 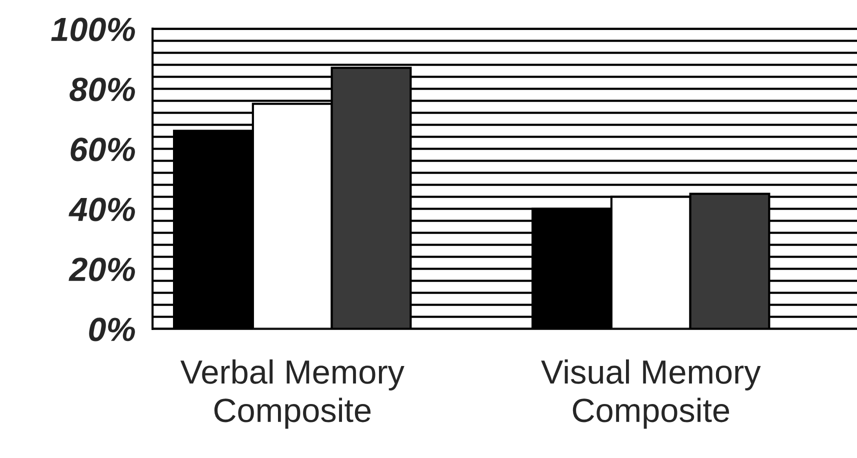 I want to click on y-tick-label: 60%, so click(x=102, y=150).